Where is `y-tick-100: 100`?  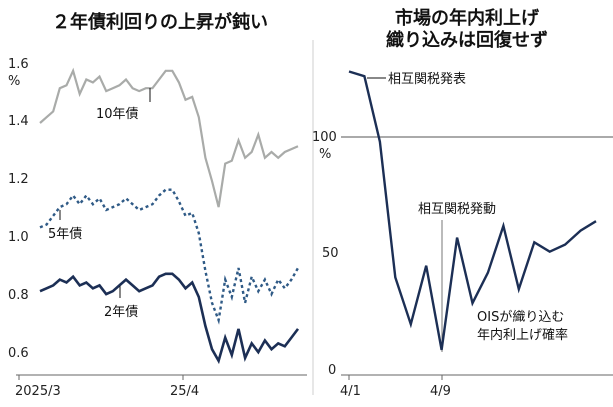
y-tick-100: 100 is located at coordinates (324, 137).